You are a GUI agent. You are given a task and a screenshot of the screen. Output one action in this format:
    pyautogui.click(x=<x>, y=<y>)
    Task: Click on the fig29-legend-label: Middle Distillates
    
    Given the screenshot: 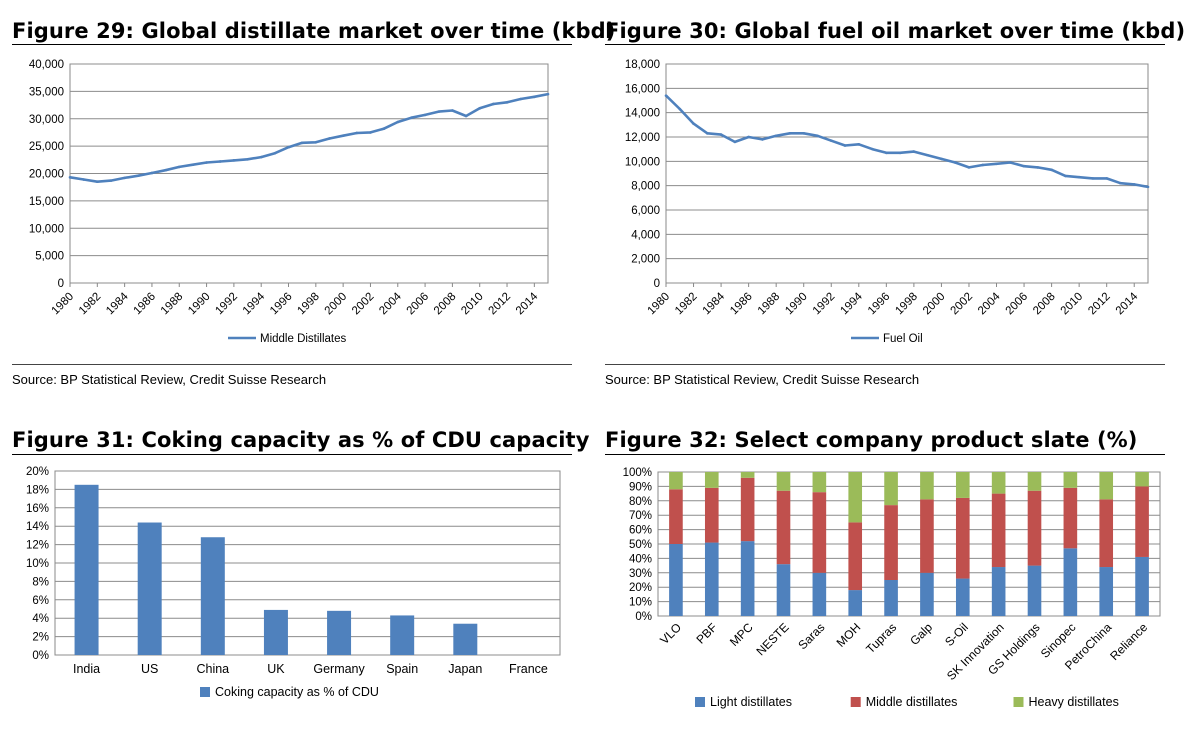 What is the action you would take?
    pyautogui.click(x=303, y=339)
    